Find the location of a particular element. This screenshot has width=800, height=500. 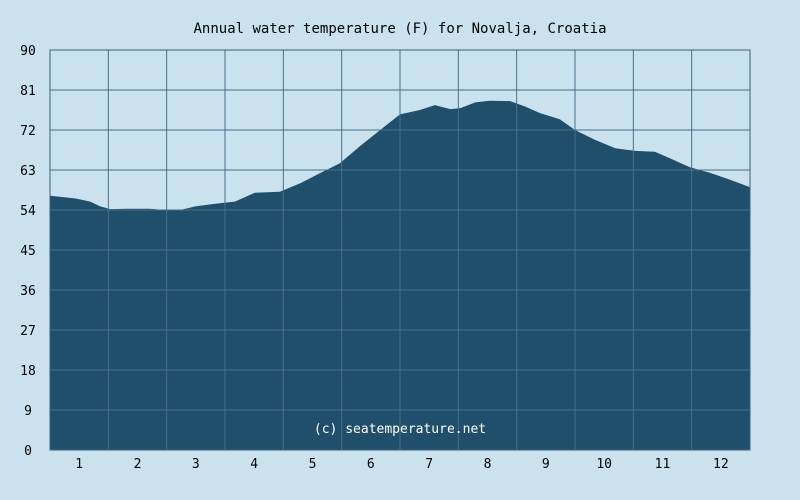

x-tick-label: 2 is located at coordinates (138, 464).